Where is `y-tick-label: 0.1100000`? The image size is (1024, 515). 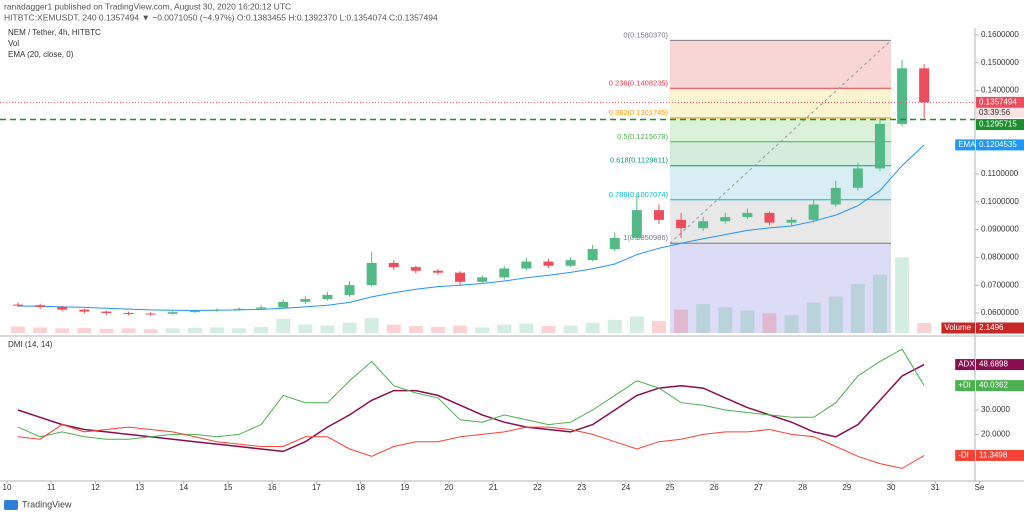
y-tick-label: 0.1100000 is located at coordinates (1000, 173).